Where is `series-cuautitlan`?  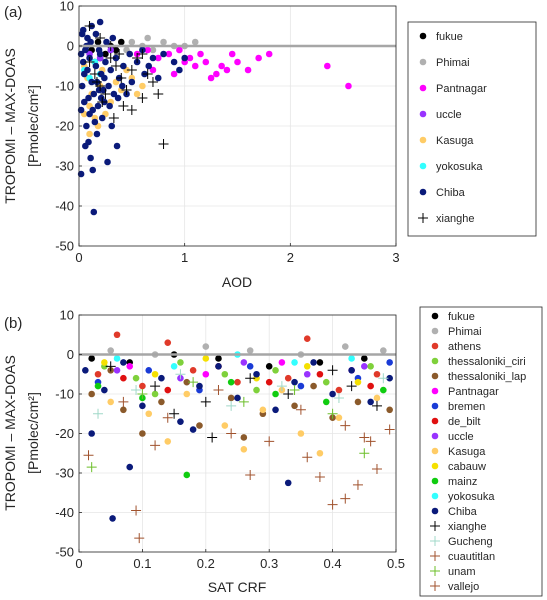
series-cuautitlan is located at coordinates (247, 432).